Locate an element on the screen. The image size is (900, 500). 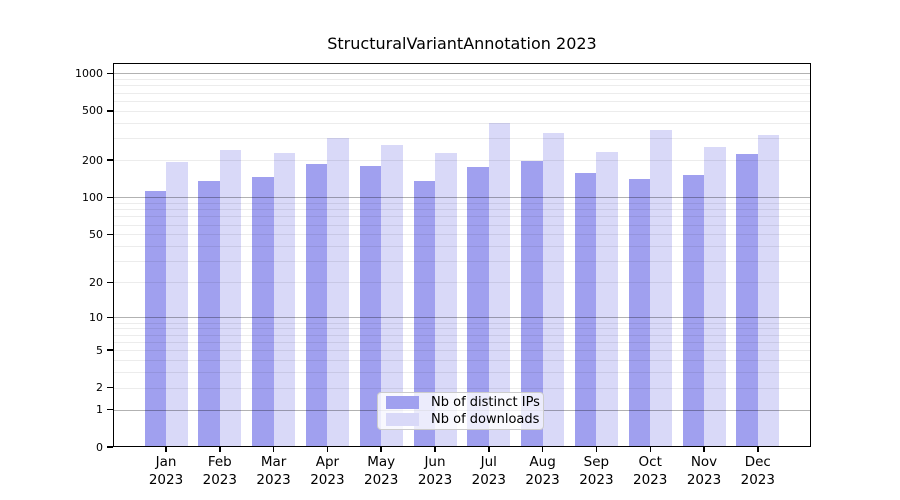
x-tick-label-line: Jun is located at coordinates (435, 462).